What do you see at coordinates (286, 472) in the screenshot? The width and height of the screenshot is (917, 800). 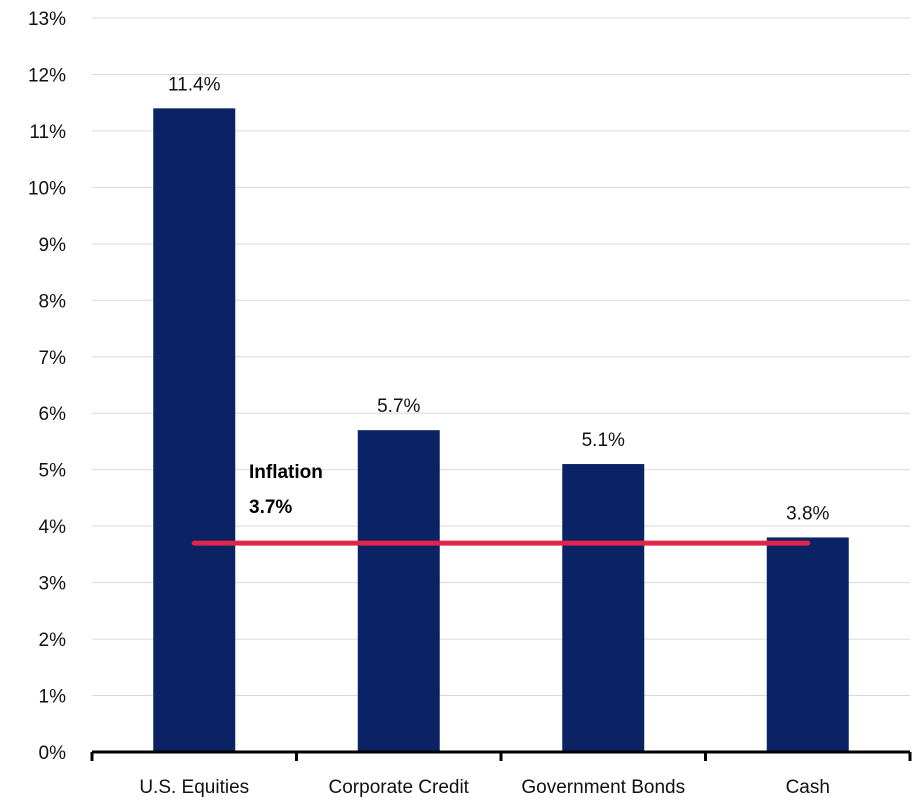 I see `inflation-label: Inflation` at bounding box center [286, 472].